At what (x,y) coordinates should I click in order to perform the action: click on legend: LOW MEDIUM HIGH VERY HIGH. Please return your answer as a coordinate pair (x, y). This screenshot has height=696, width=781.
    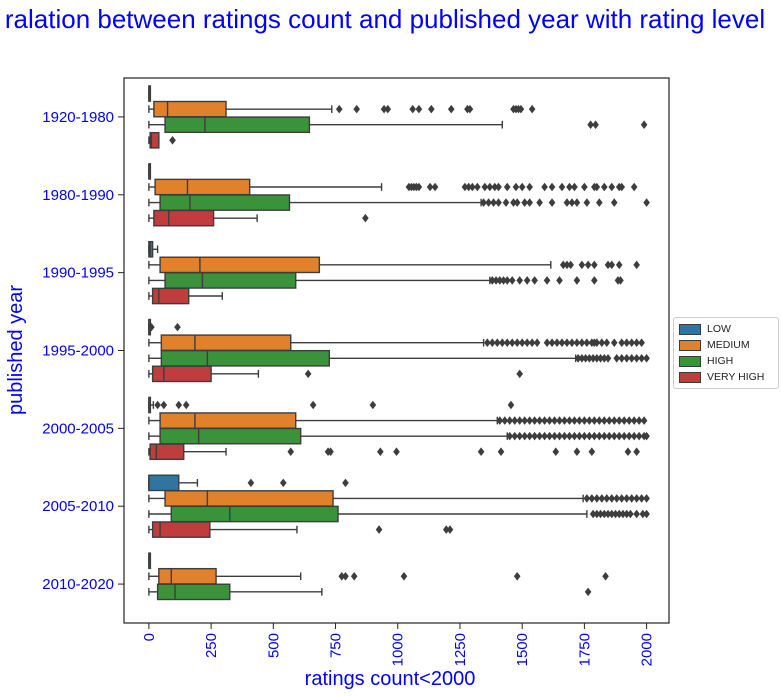
    Looking at the image, I should click on (726, 353).